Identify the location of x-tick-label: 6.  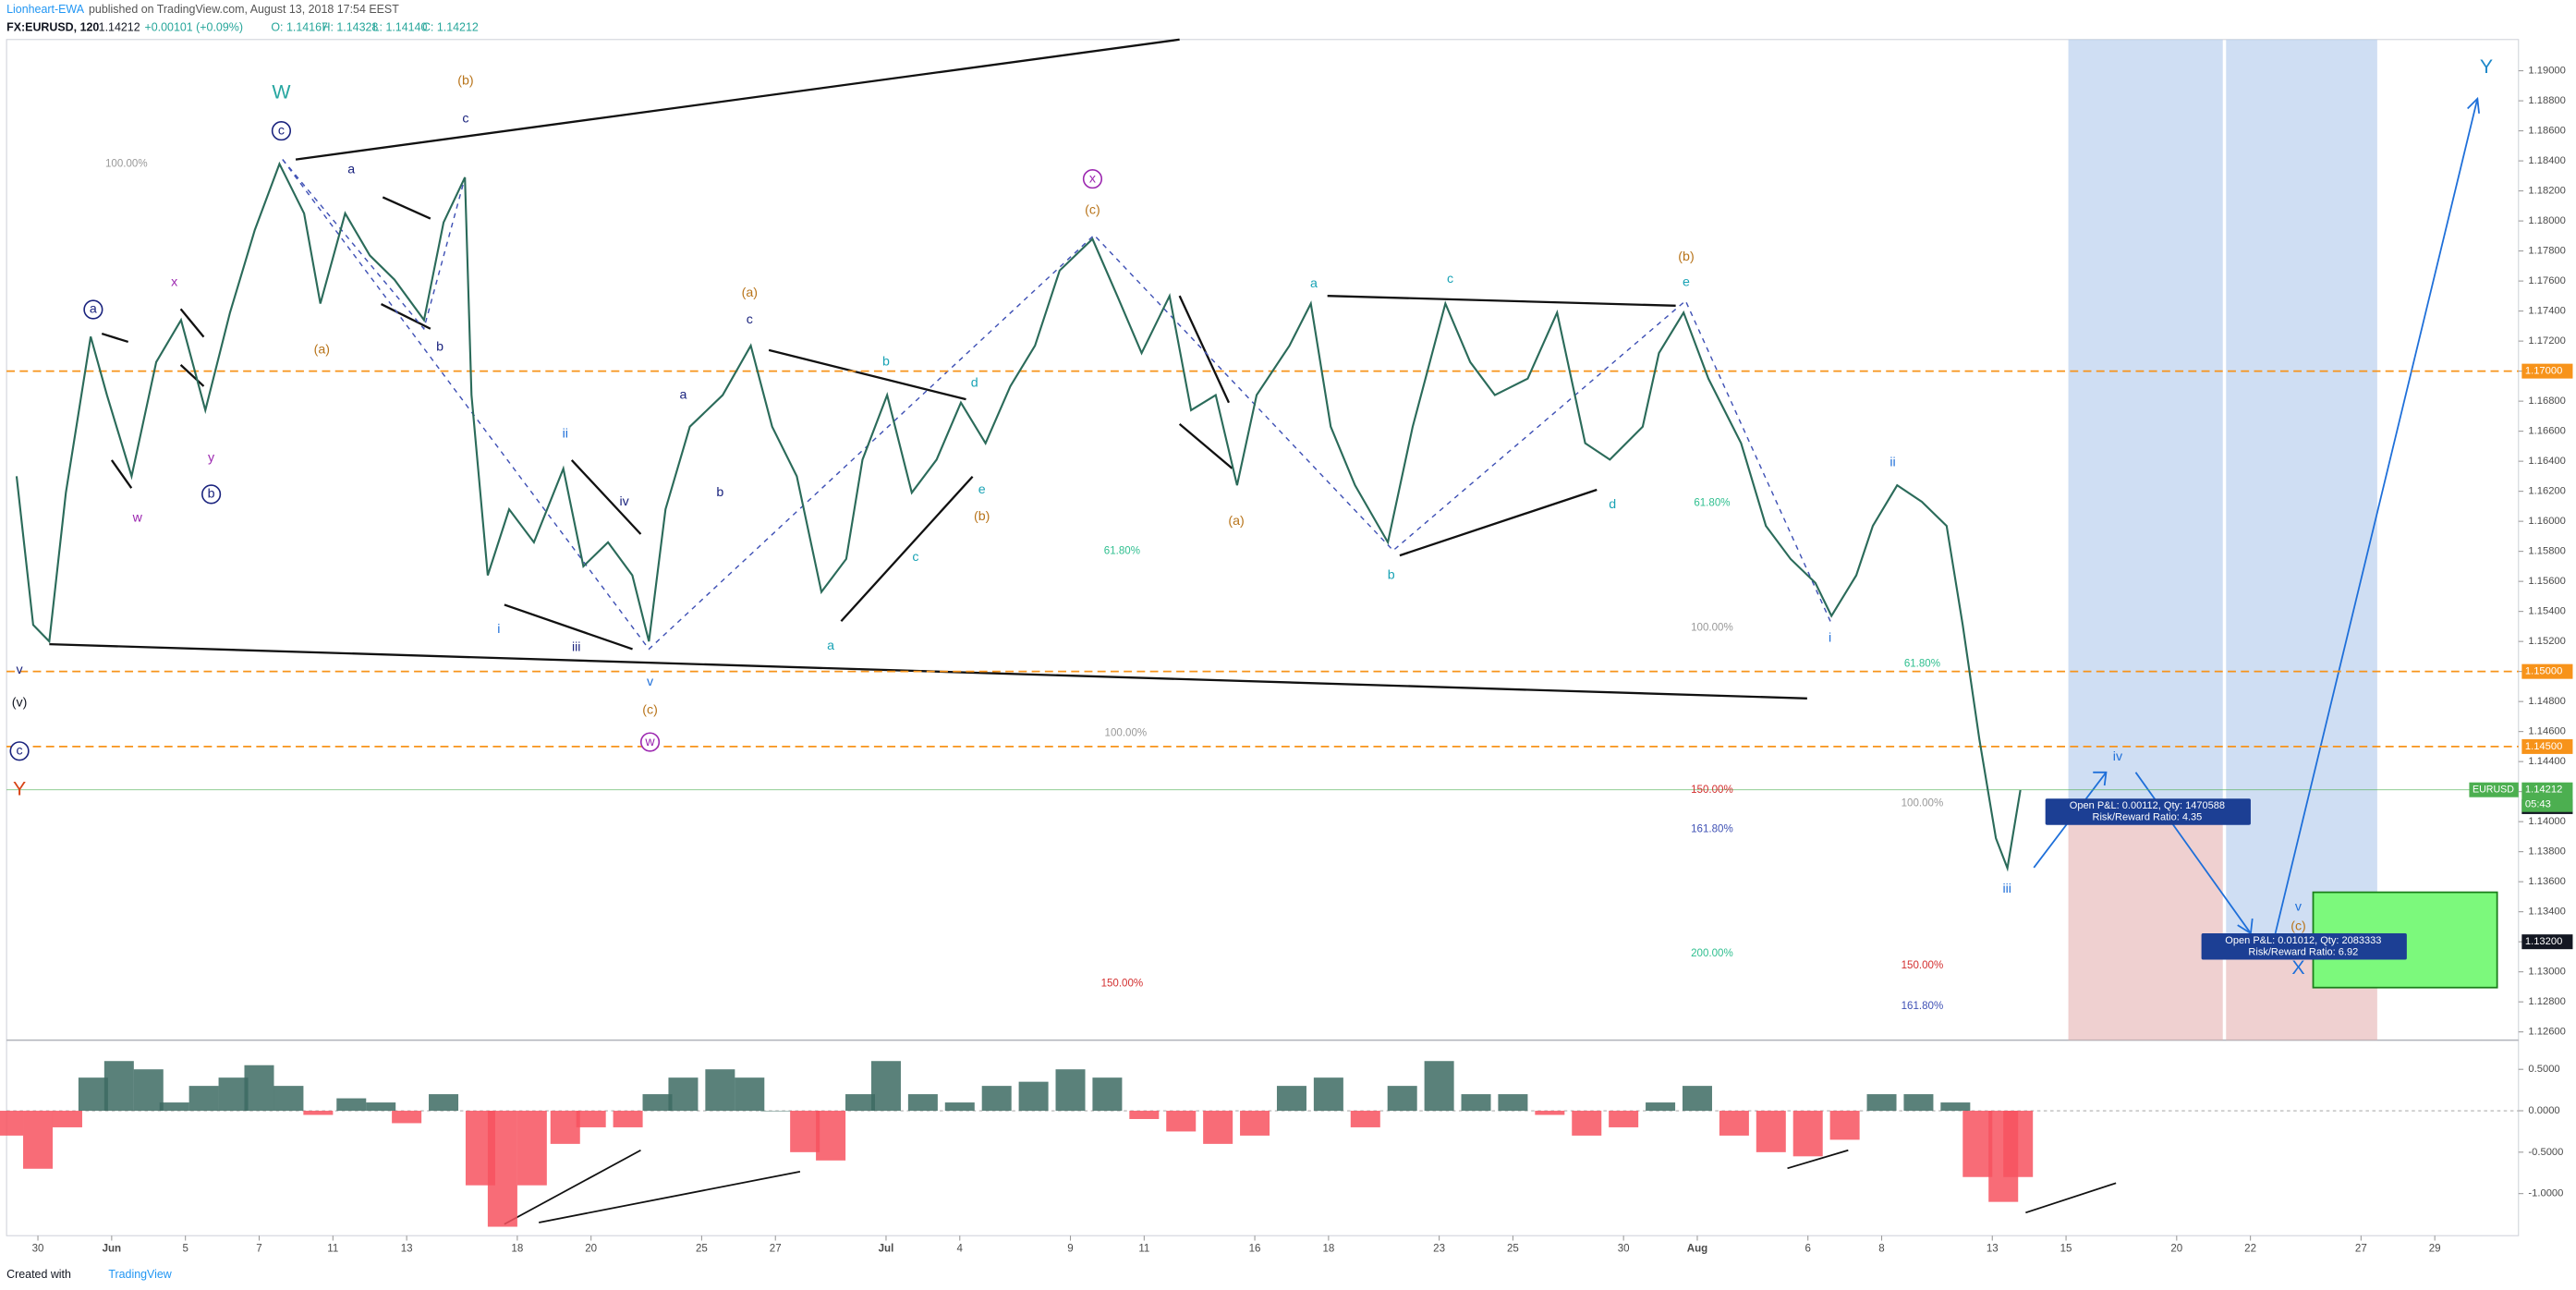
(1807, 1248).